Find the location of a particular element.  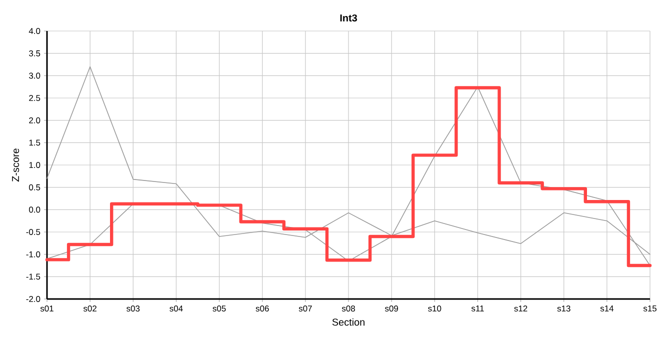

x-tick-label: s14 is located at coordinates (607, 309).